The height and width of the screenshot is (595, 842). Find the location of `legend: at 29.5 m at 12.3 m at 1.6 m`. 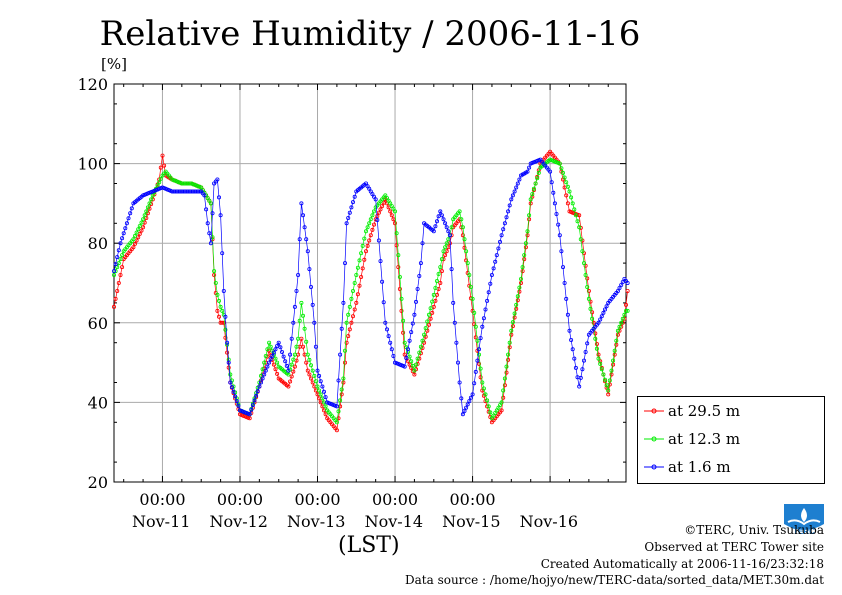

legend: at 29.5 m at 12.3 m at 1.6 m is located at coordinates (731, 440).